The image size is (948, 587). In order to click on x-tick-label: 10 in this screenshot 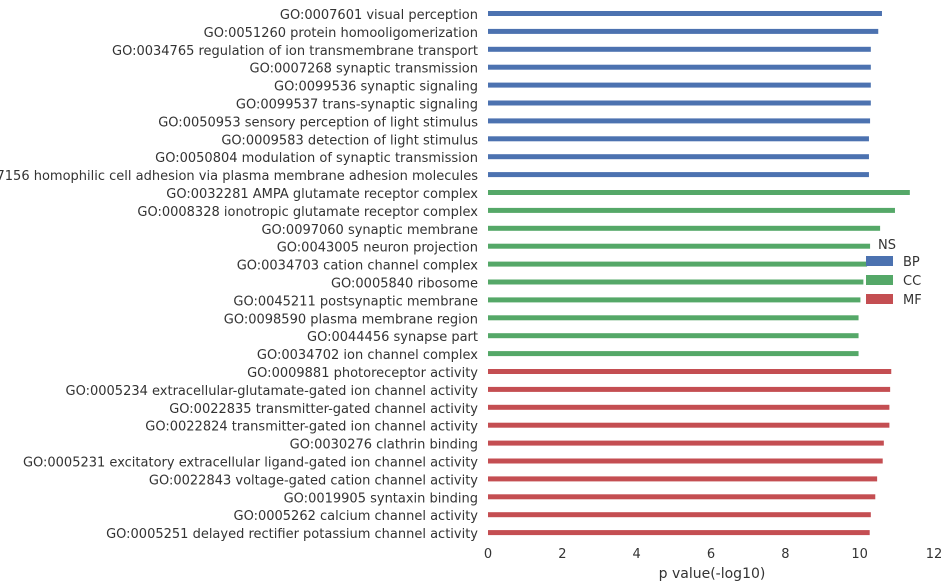, I will do `click(859, 554)`.